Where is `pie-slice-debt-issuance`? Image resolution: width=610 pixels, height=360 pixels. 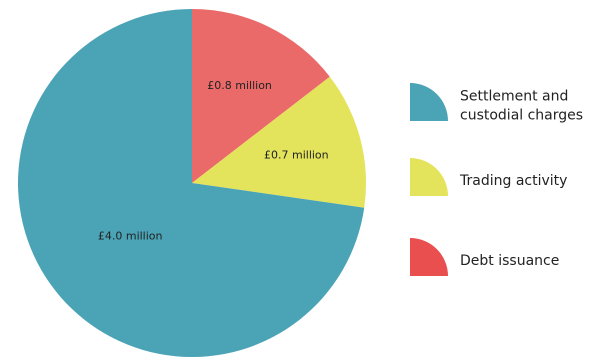 pie-slice-debt-issuance is located at coordinates (261, 96).